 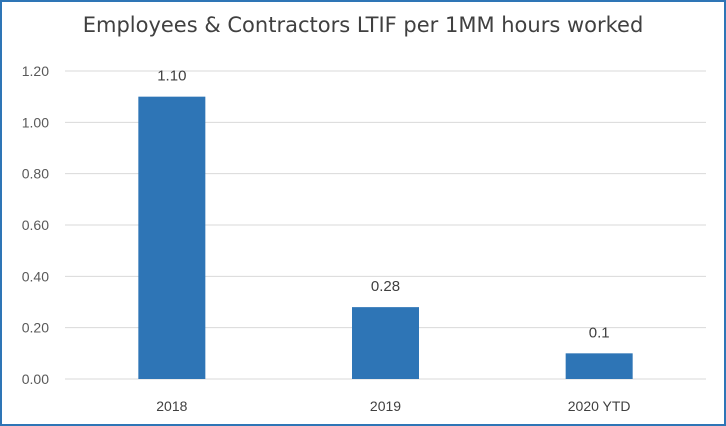 I want to click on data-label: 1.10, so click(x=171, y=76).